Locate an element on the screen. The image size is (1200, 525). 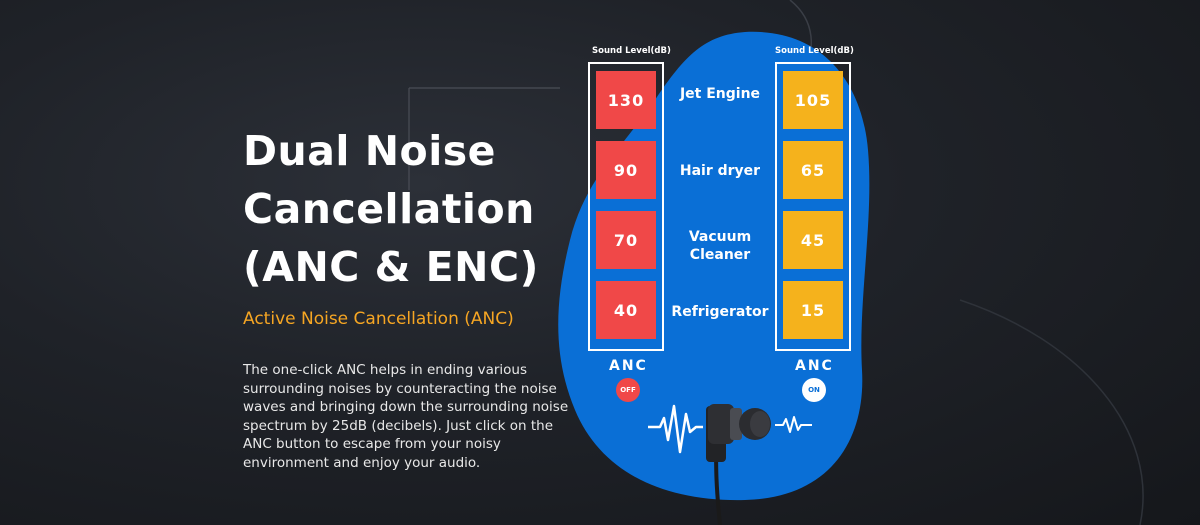
page-subtitle: Active Noise Cancellation (ANC) is located at coordinates (378, 319).